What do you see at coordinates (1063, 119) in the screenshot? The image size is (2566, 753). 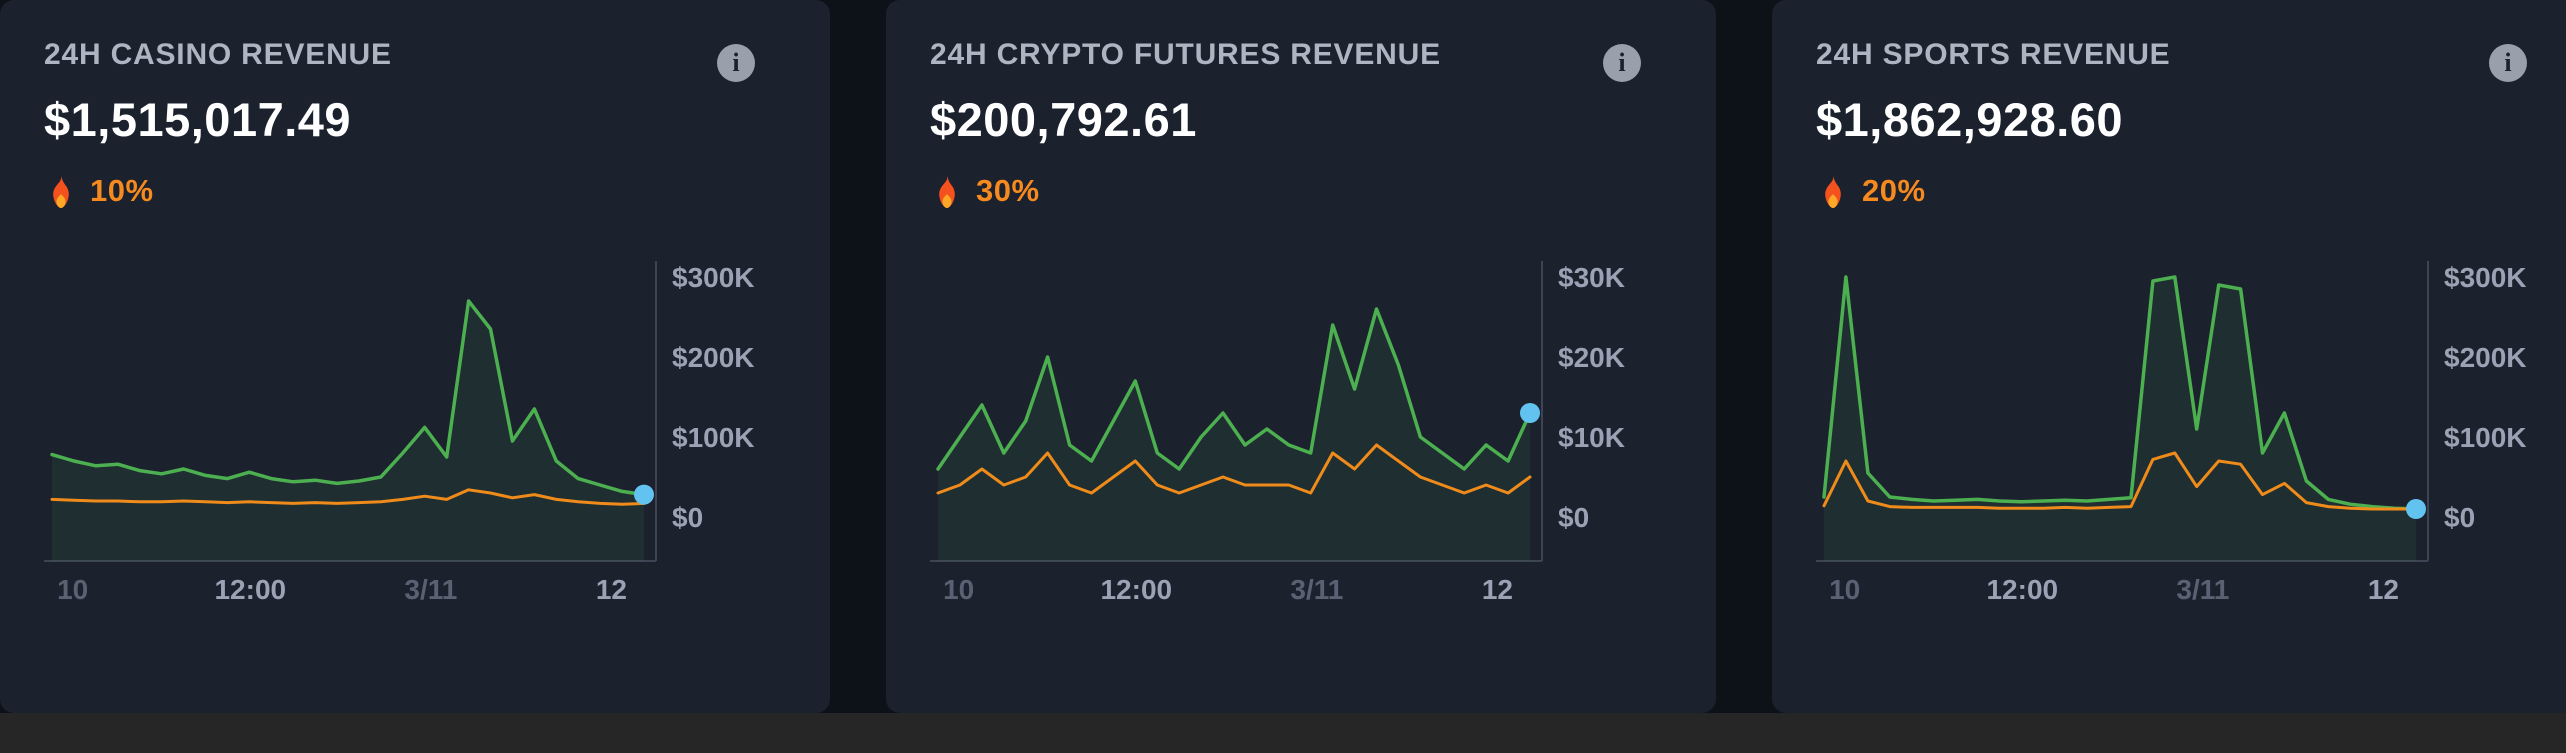 I see `revenue-value: $200,792.61` at bounding box center [1063, 119].